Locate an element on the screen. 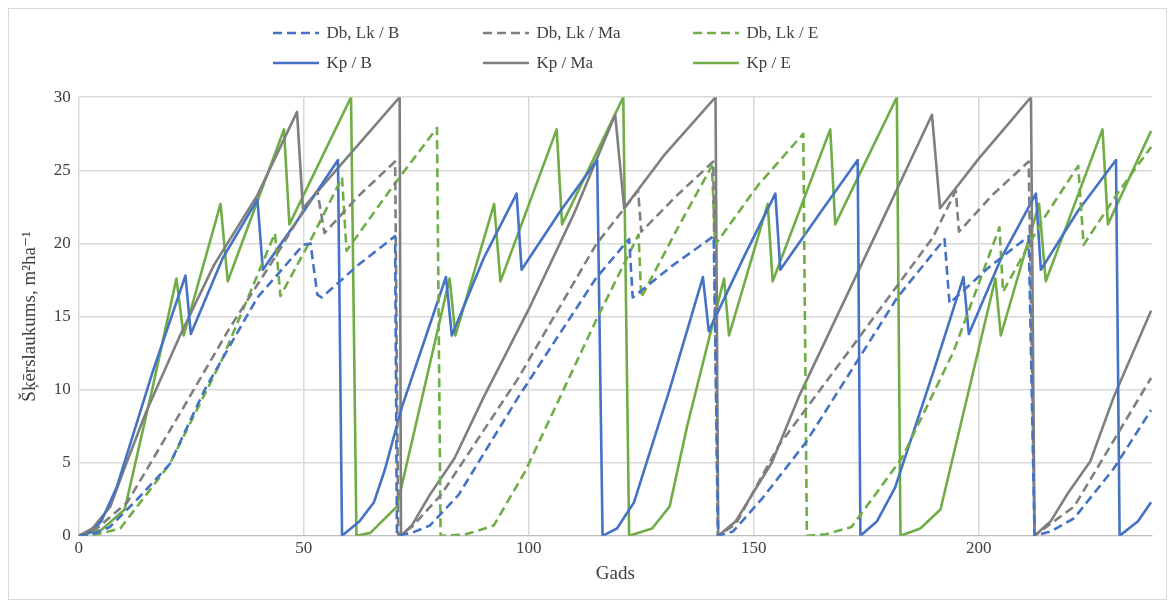 This screenshot has width=1175, height=608. y-axis-title: Šķērslaukums, m²ha⁻¹ is located at coordinates (29, 316).